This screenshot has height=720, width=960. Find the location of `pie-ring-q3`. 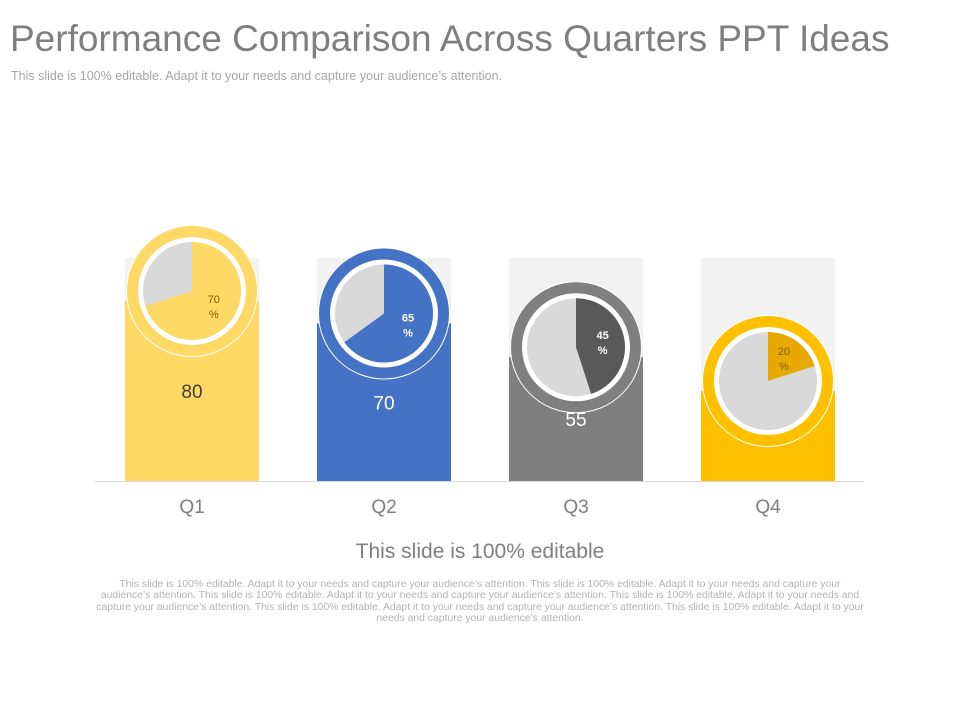

pie-ring-q3 is located at coordinates (576, 347).